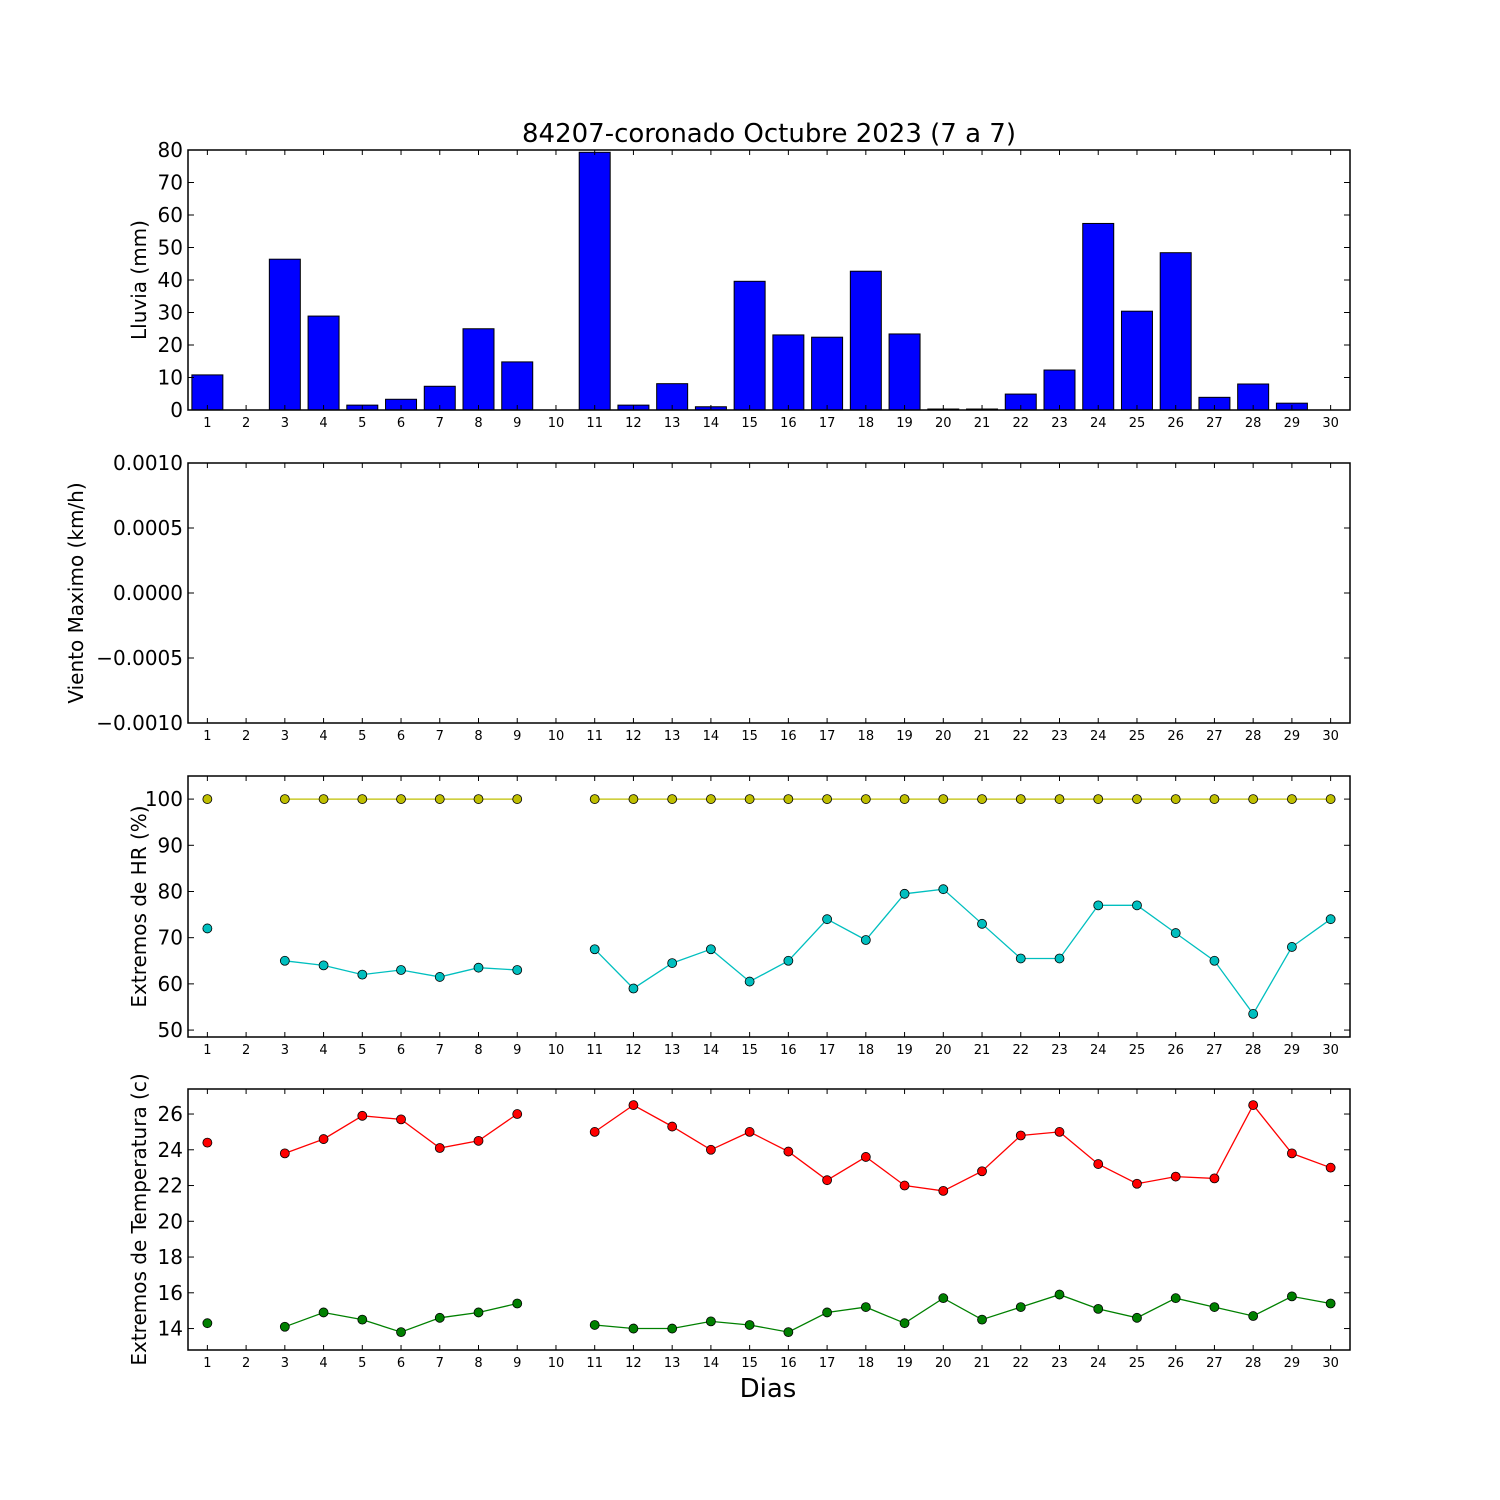  Describe the element at coordinates (176, 410) in the screenshot. I see `y-tick-label: 0` at that location.